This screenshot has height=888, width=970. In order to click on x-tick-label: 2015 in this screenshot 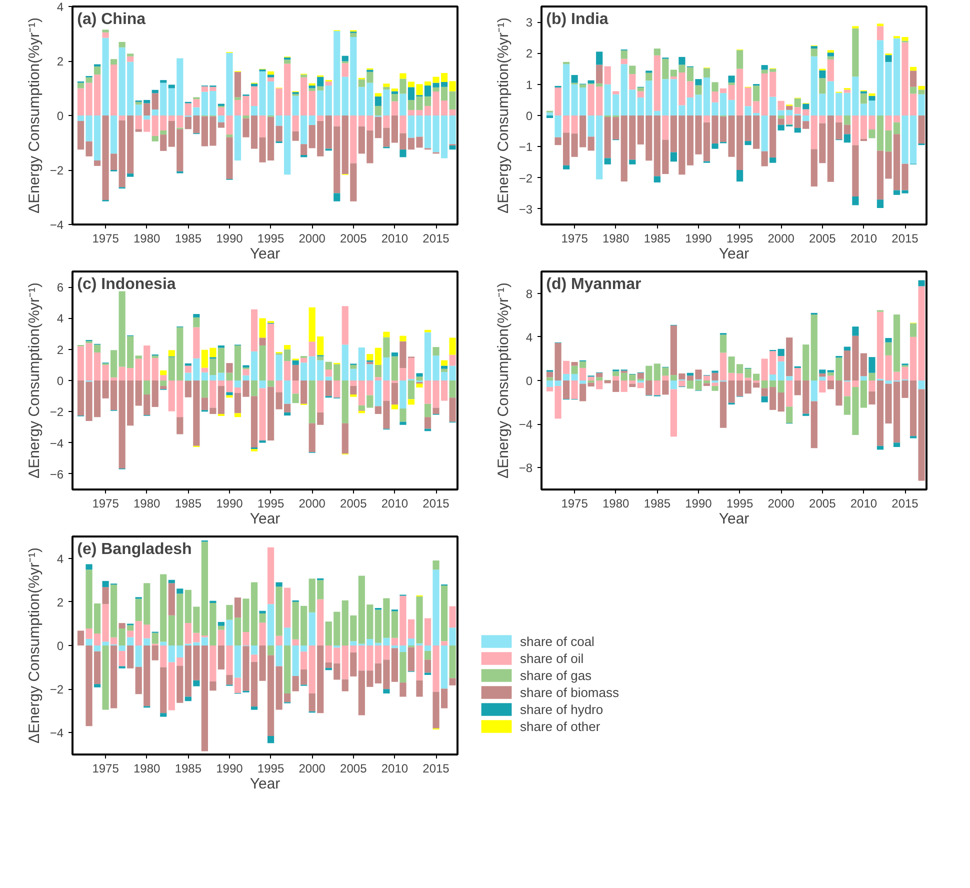, I will do `click(905, 503)`.